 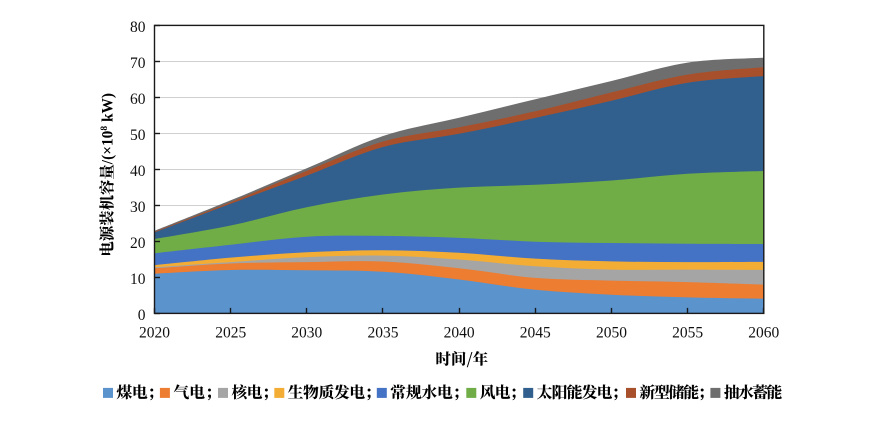 I want to click on svg-text: 2035, so click(x=383, y=332).